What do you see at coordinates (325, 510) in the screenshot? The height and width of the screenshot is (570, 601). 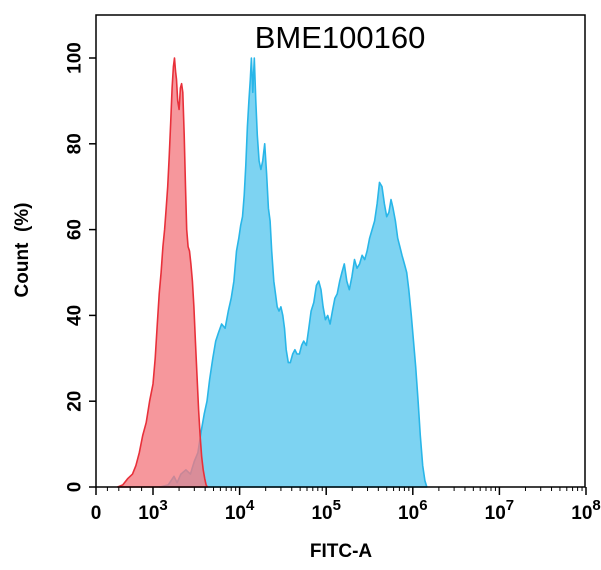 I see `x-tick-label-100000: 10⁵` at bounding box center [325, 510].